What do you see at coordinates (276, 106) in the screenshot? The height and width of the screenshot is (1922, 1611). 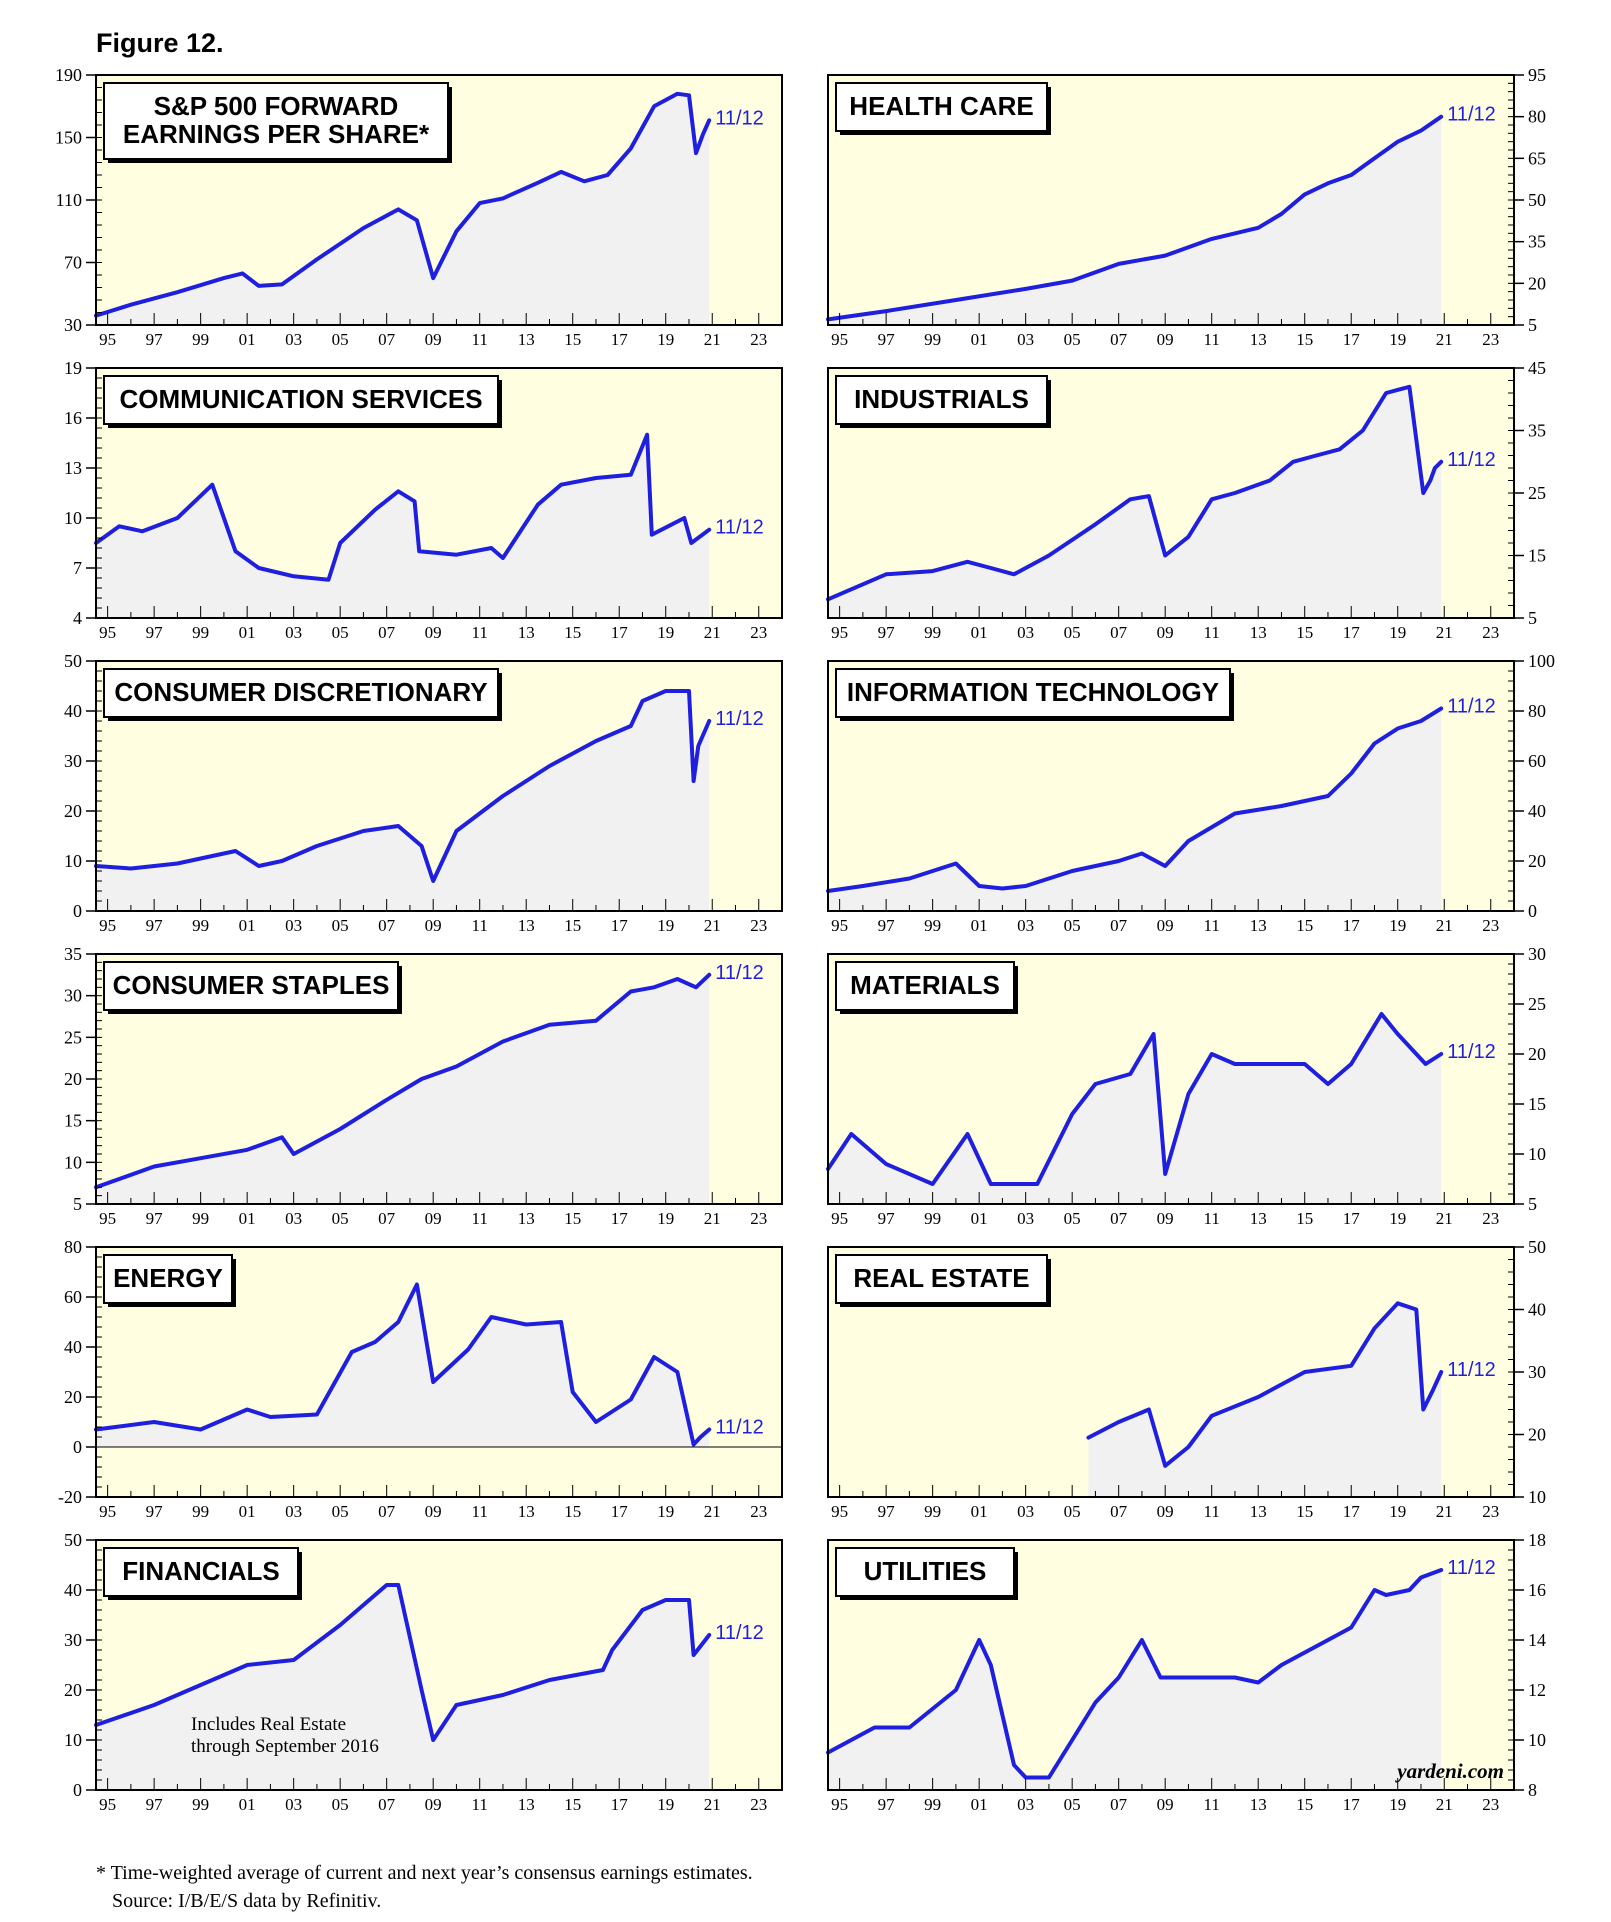 I see `chart-title: S&P 500 FORWARD` at bounding box center [276, 106].